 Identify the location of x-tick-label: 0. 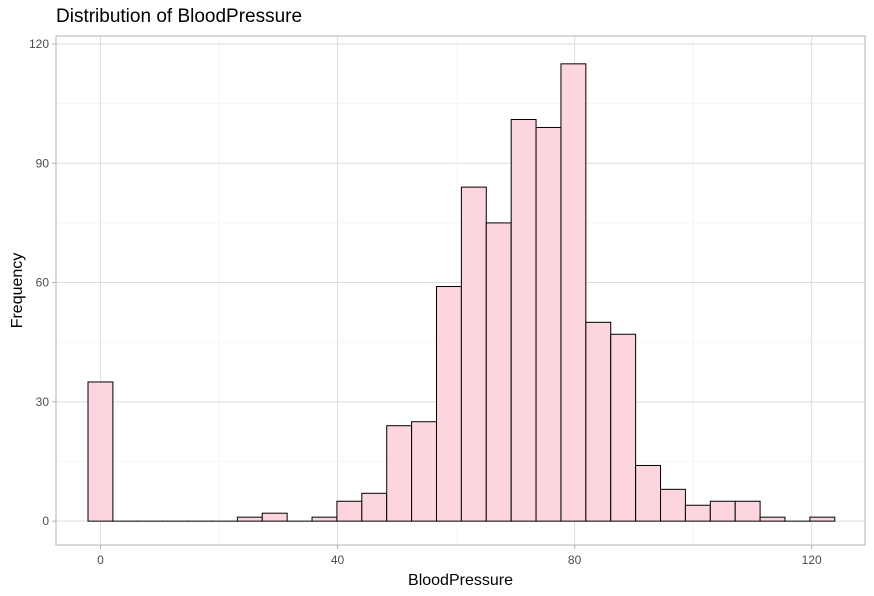
(100, 560).